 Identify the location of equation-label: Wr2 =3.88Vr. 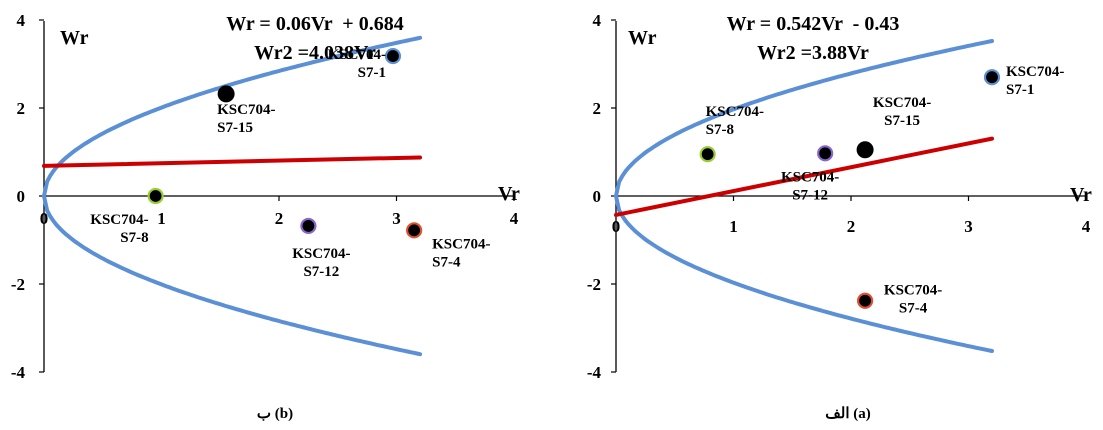
(813, 53).